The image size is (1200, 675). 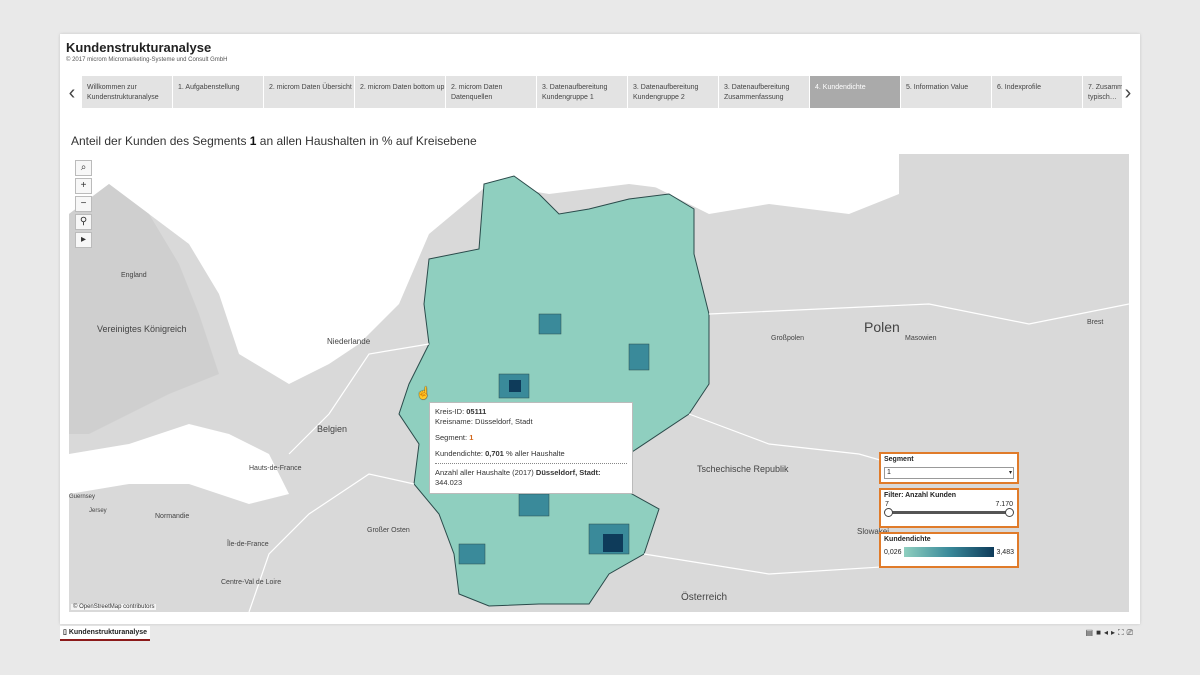 What do you see at coordinates (98, 511) in the screenshot?
I see `map-label-jersey: Jersey` at bounding box center [98, 511].